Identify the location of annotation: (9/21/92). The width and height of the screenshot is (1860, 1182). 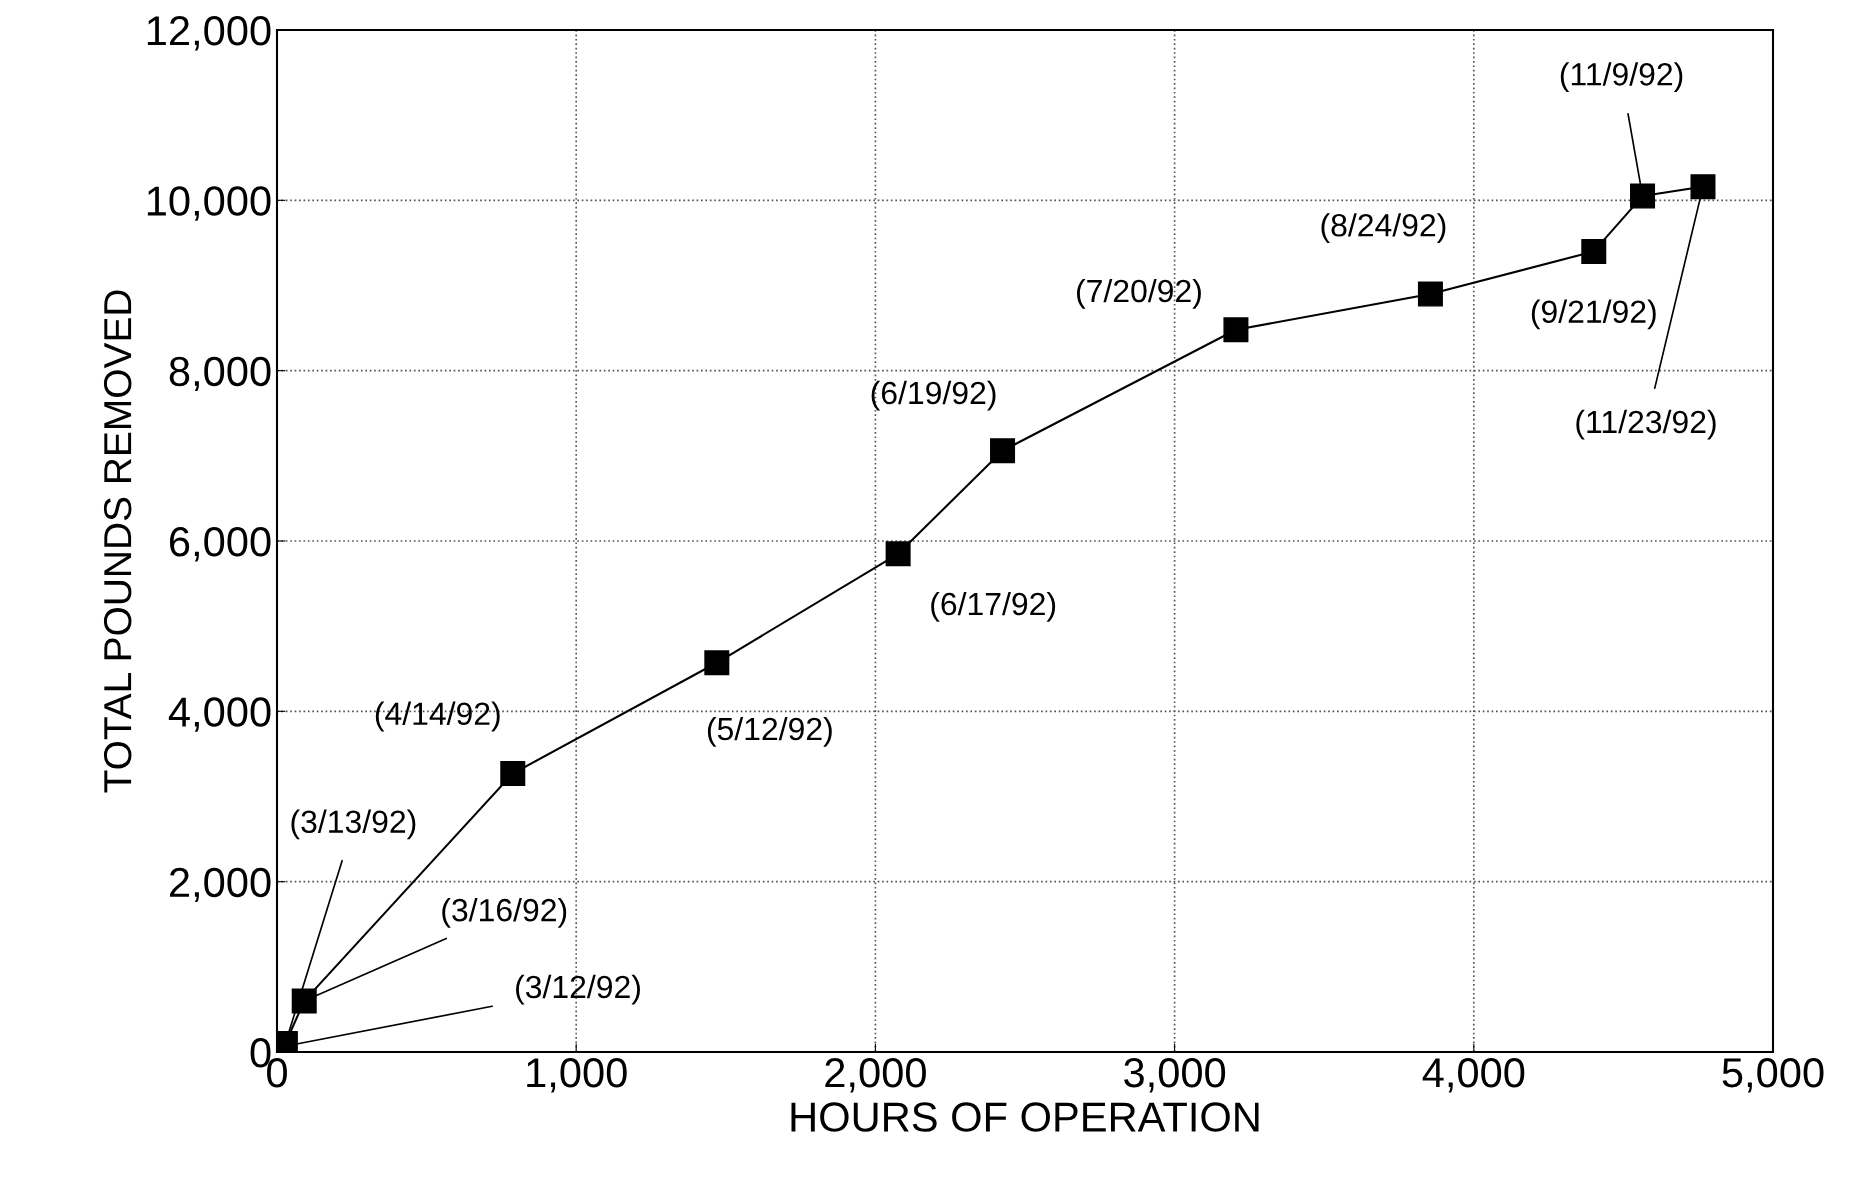
(1593, 314).